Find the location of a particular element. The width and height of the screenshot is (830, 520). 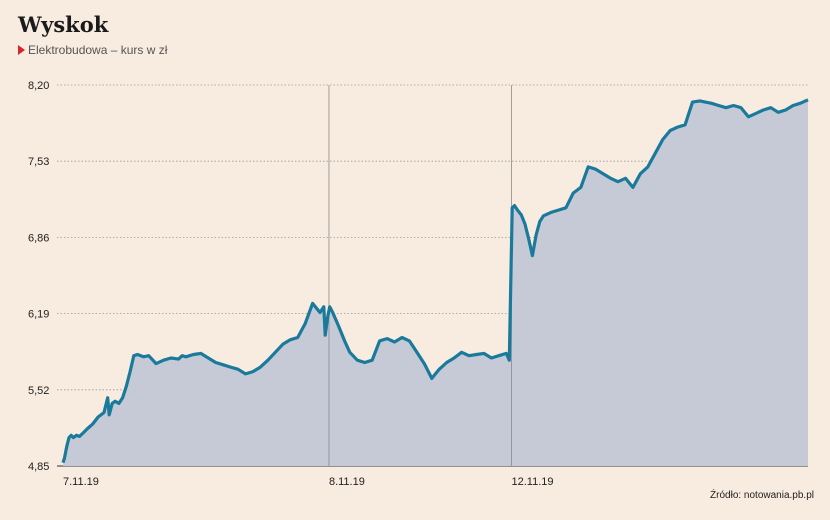

y-axis-ticks: 4,85 5,52 6,19 6,86 7,53 8,20 is located at coordinates (38, 276).